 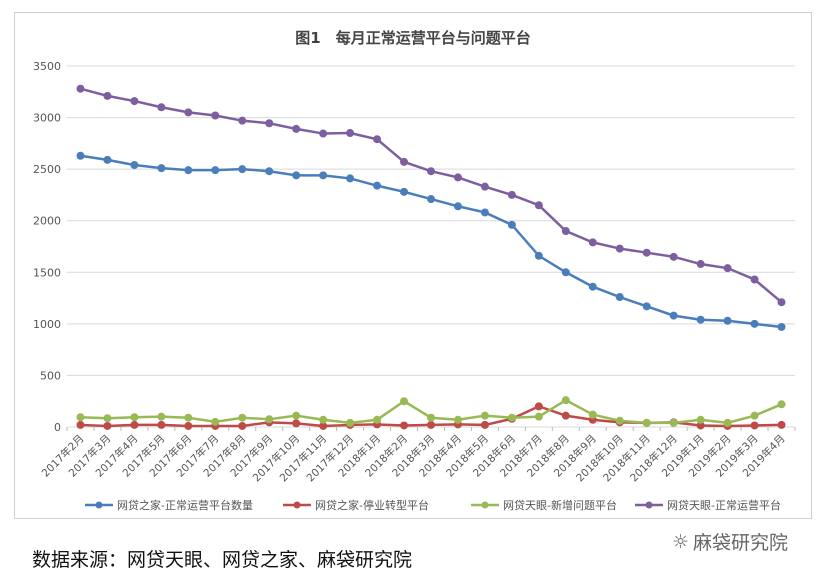 I want to click on y-tick-label: 3000, so click(x=47, y=118).